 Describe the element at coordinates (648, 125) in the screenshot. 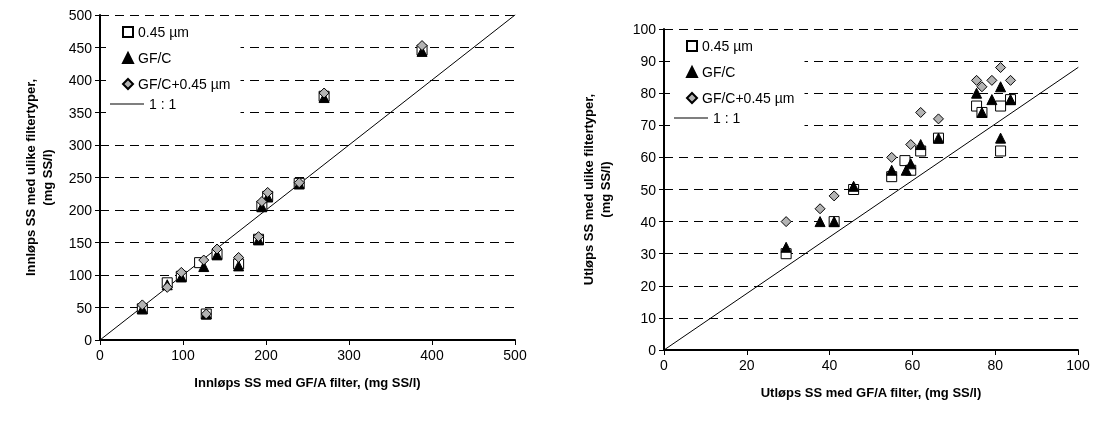

I see `y-tick-label: 70` at that location.